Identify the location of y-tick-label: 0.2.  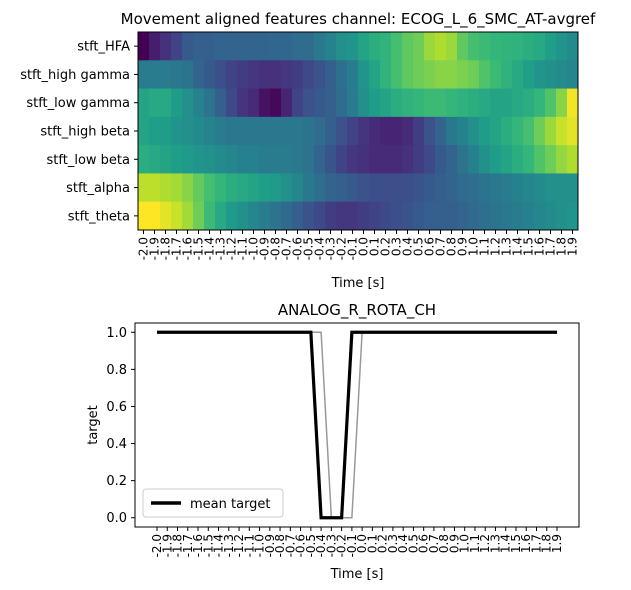
(116, 481).